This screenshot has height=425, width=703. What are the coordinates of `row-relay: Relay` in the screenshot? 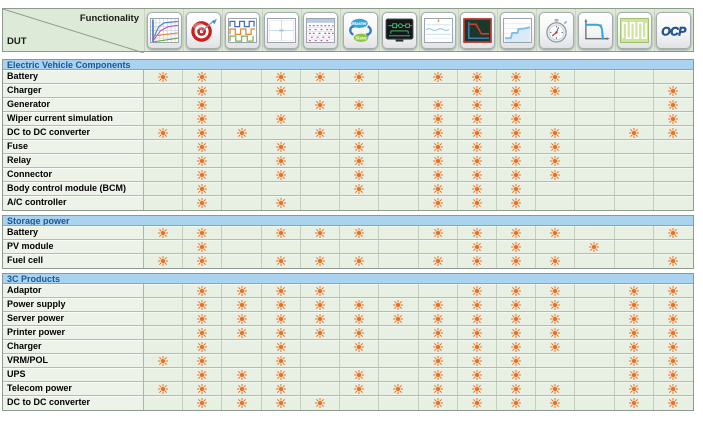 It's located at (348, 161).